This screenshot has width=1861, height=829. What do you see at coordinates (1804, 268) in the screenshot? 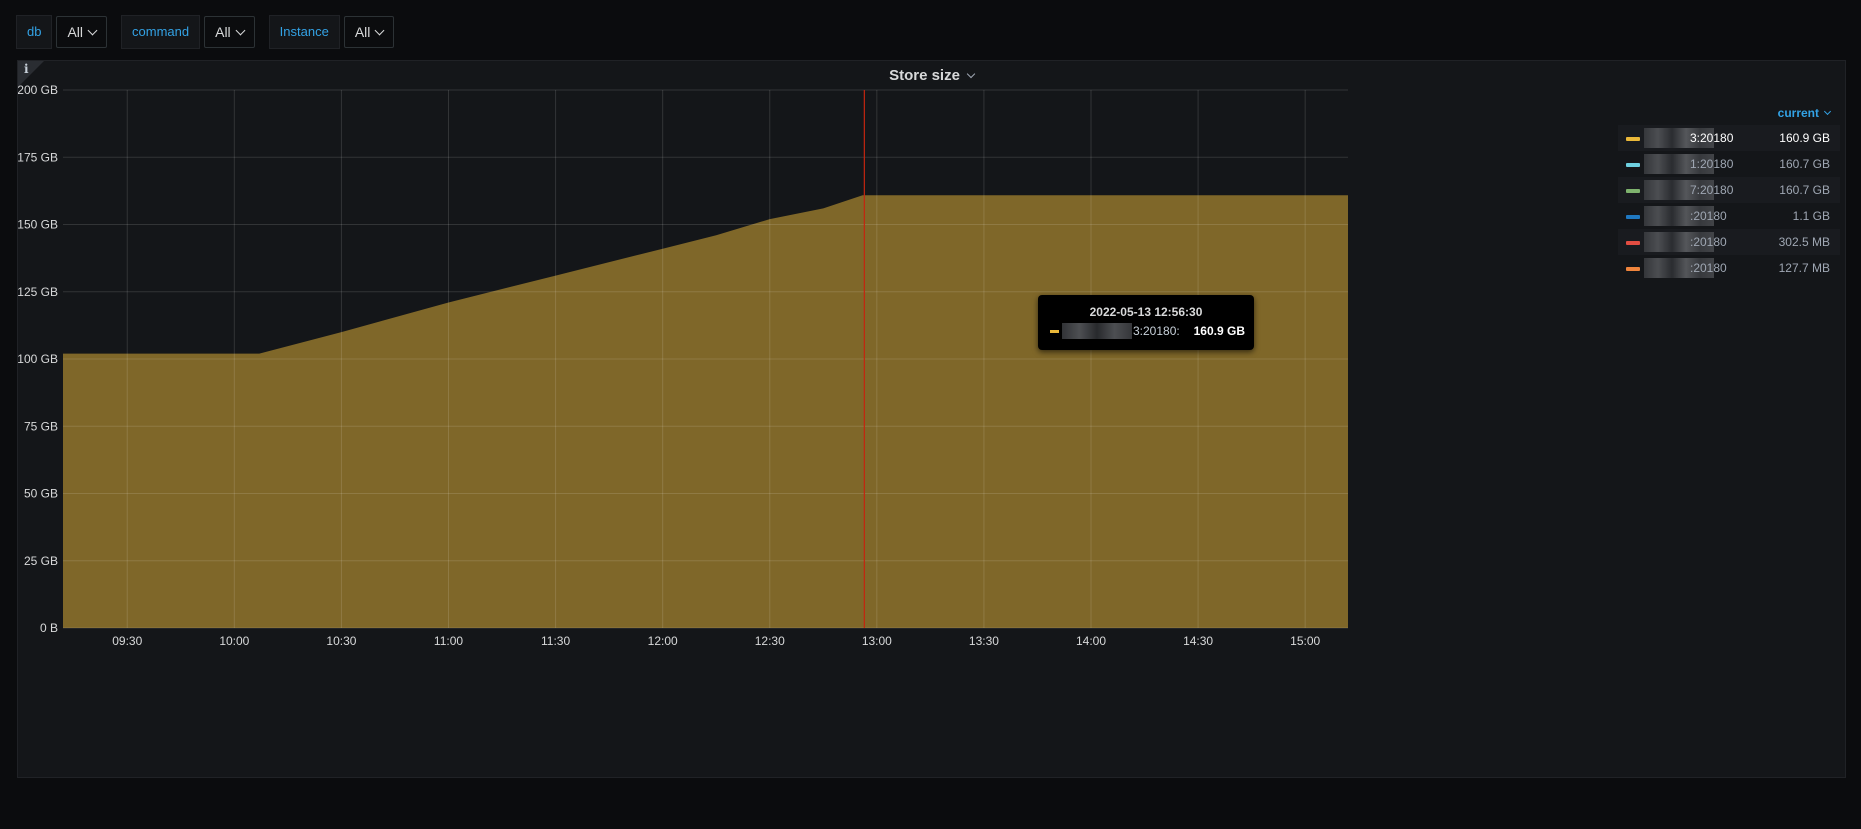
I see `legend-series-value: 127.7 MB` at bounding box center [1804, 268].